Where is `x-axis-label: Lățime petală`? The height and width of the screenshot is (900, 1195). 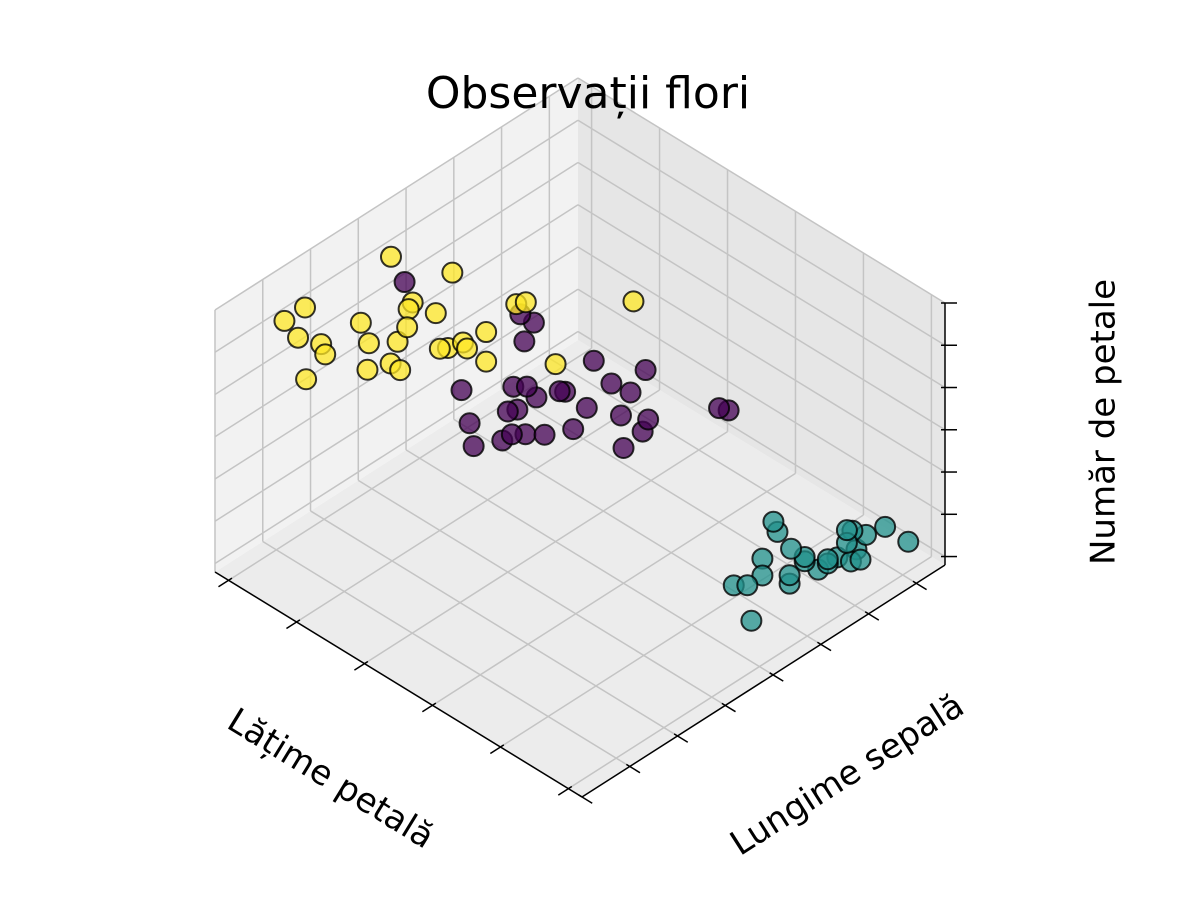 x-axis-label: Lățime petală is located at coordinates (330, 778).